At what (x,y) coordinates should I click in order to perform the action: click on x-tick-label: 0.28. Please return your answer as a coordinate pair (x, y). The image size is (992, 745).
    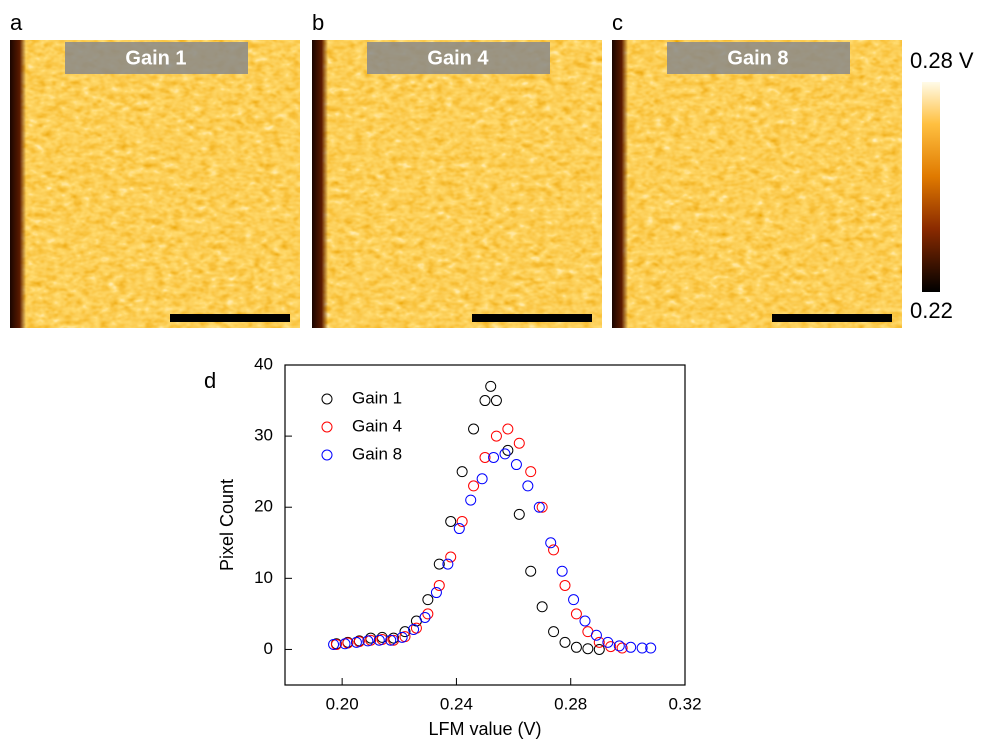
    Looking at the image, I should click on (570, 703).